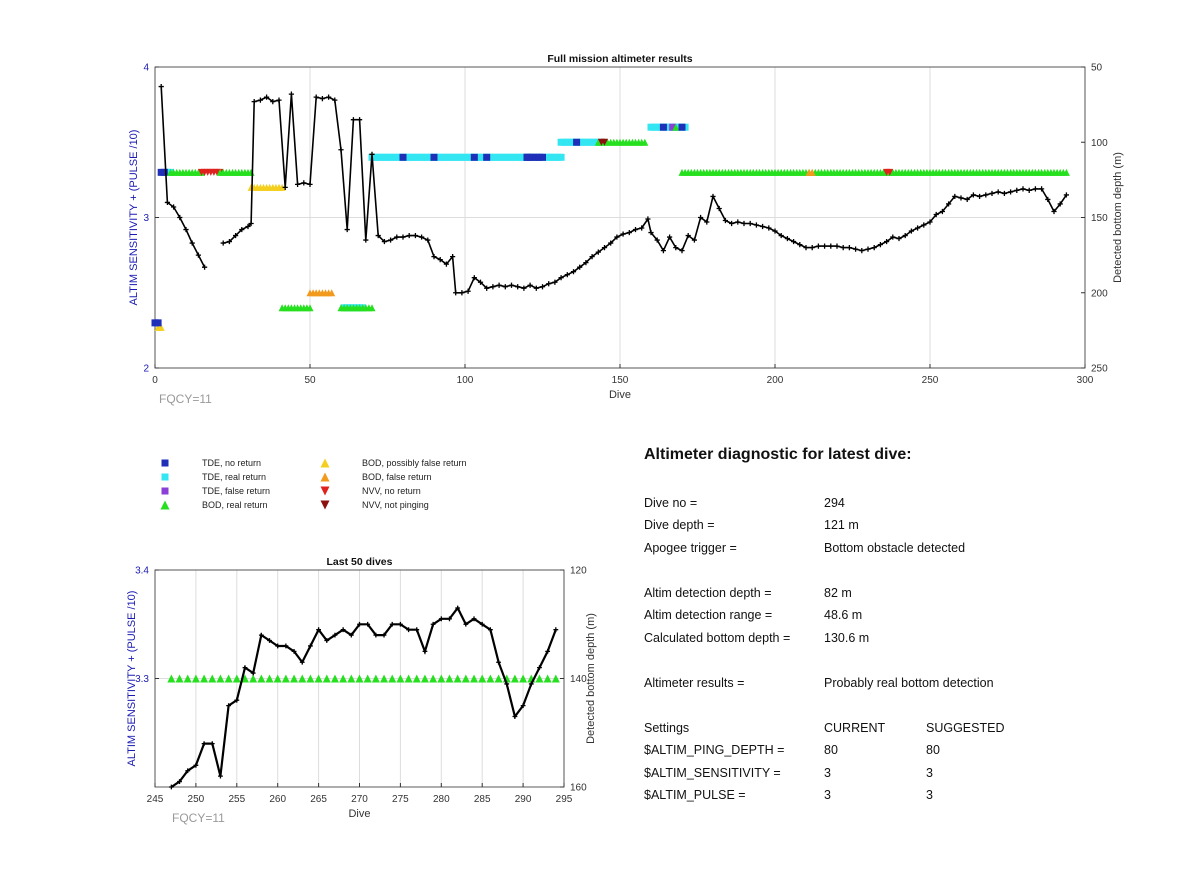 This screenshot has height=885, width=1200. What do you see at coordinates (363, 678) in the screenshot?
I see `marker-layer` at bounding box center [363, 678].